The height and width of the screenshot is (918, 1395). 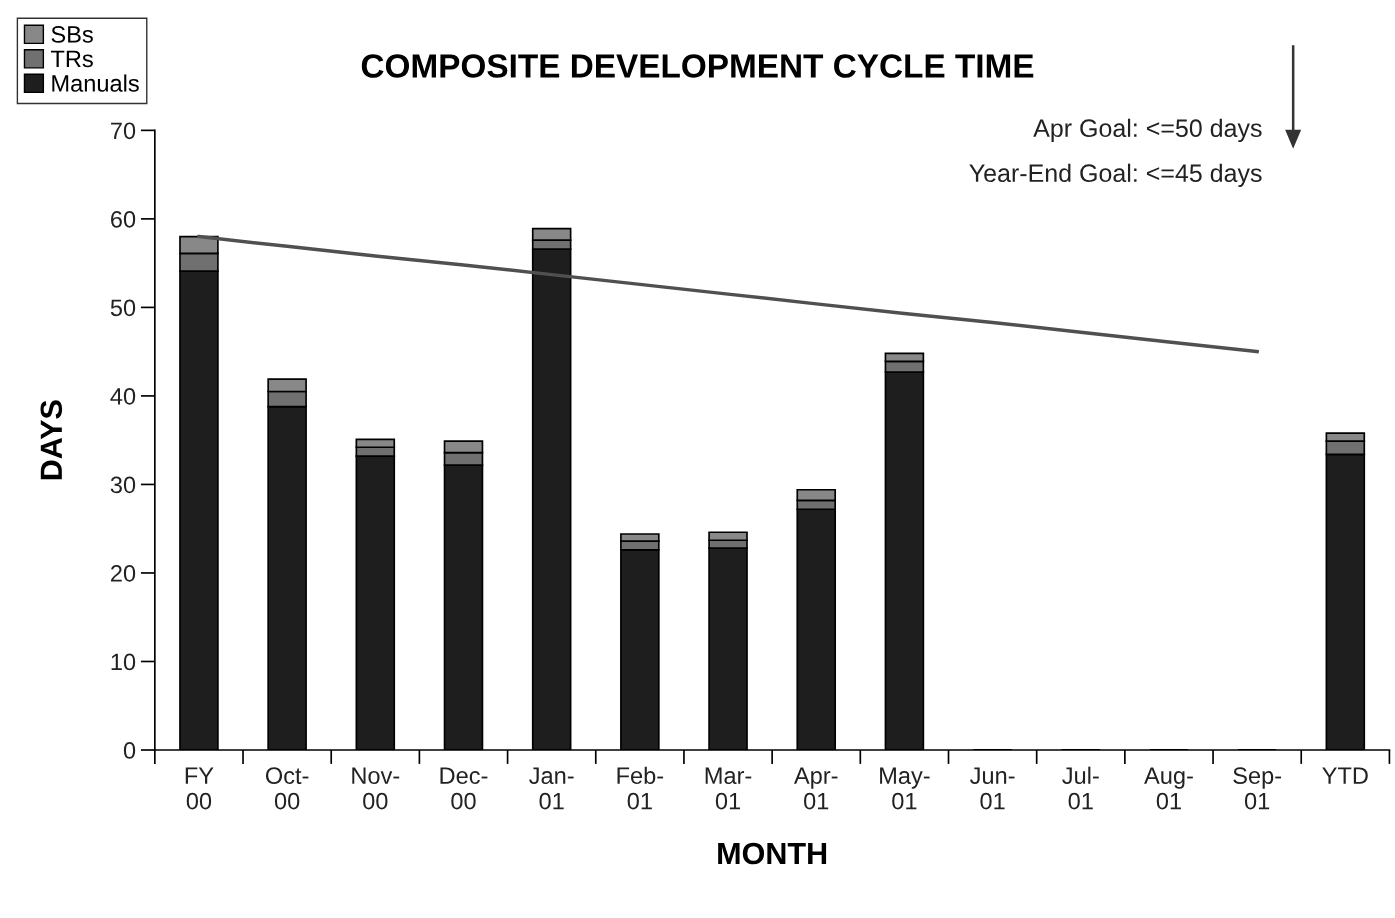 I want to click on y-tick-label: 0, so click(x=129, y=750).